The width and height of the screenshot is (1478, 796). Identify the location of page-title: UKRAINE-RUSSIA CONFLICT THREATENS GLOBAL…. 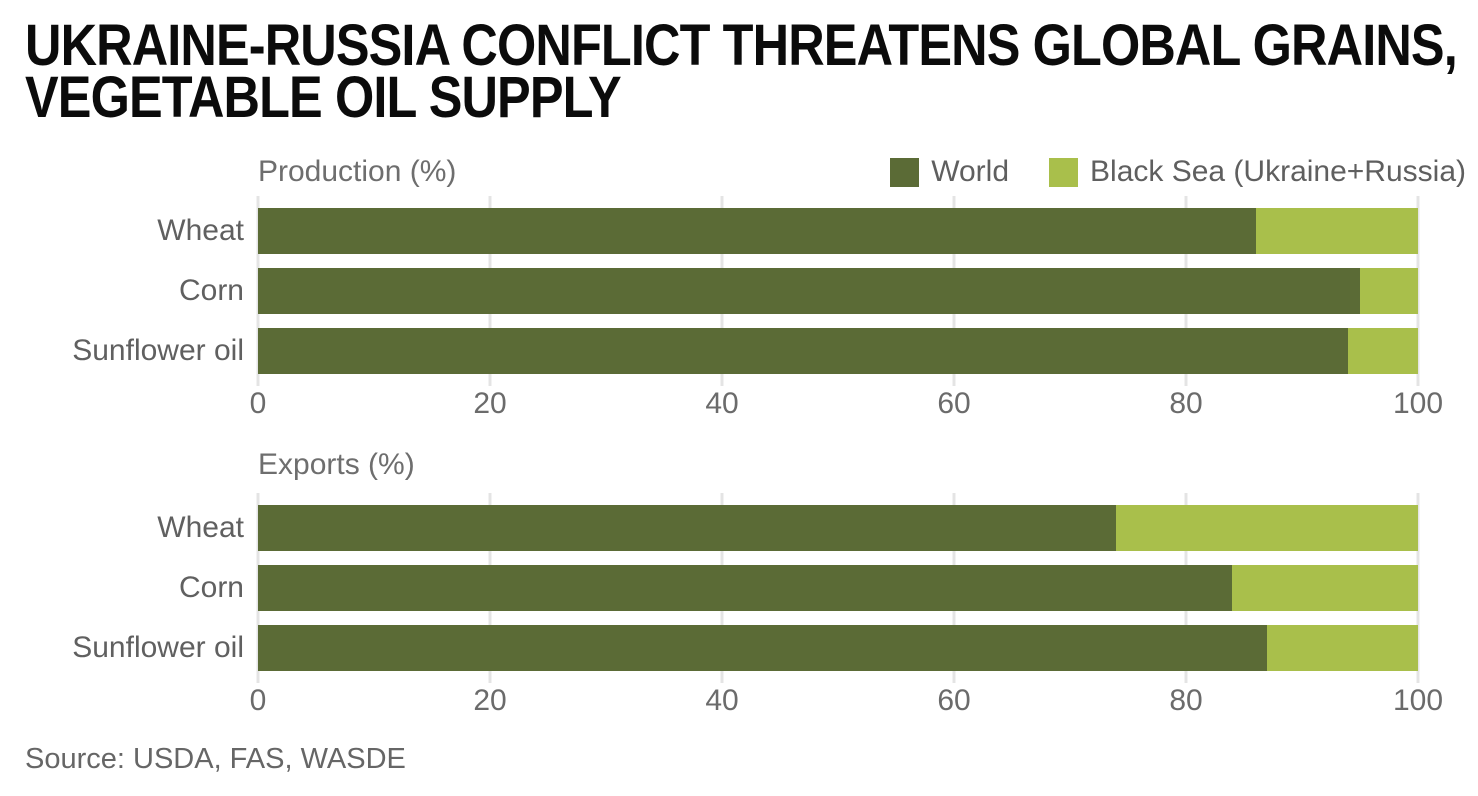
(741, 71).